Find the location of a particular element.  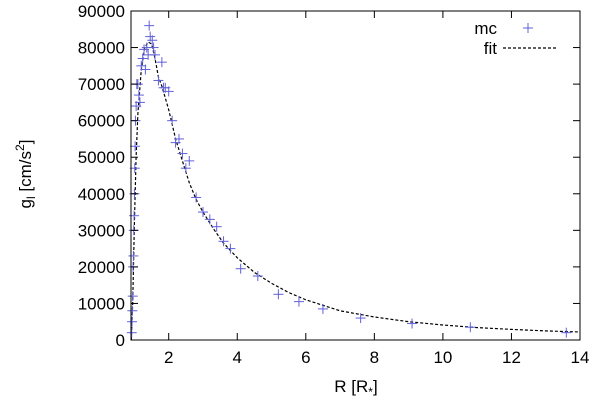

y-tick-label: 80000 is located at coordinates (101, 48).